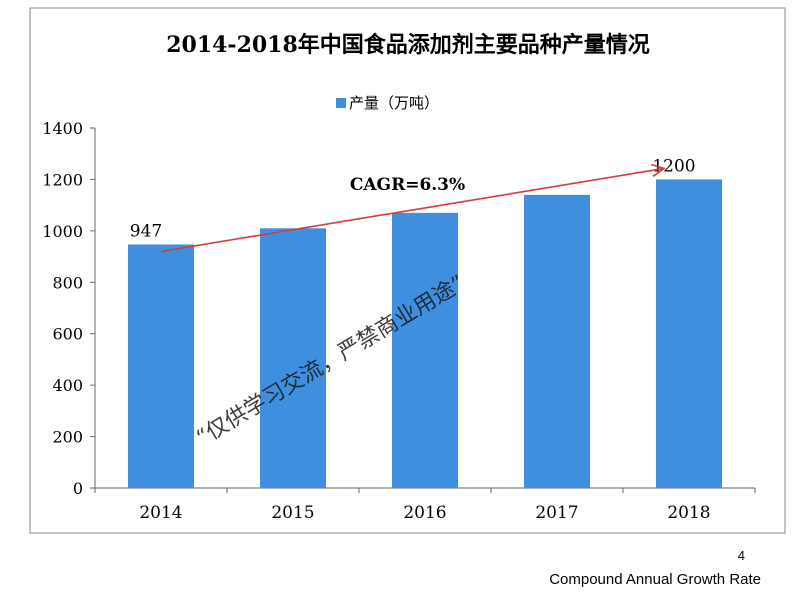 This screenshot has width=793, height=595. I want to click on y-tick-label: 1200, so click(62, 179).